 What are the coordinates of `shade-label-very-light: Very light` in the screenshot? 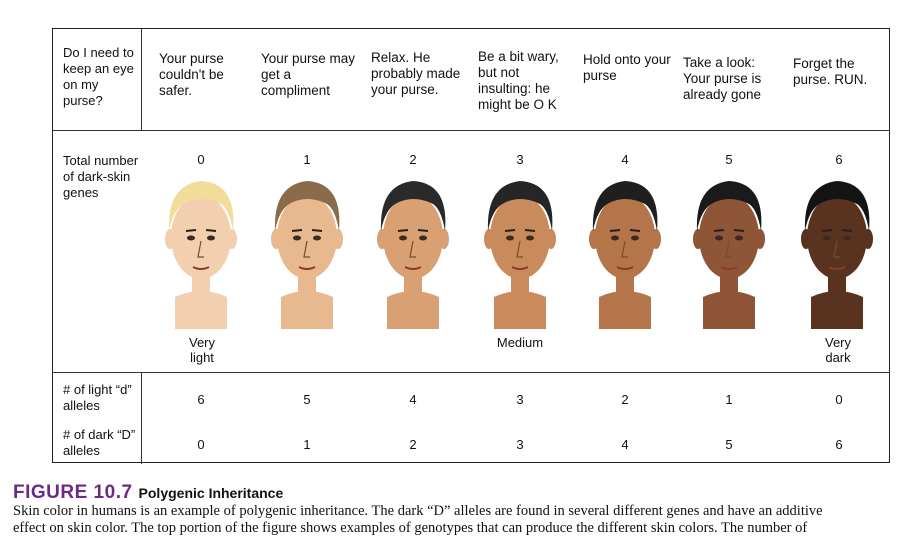 It's located at (201, 350).